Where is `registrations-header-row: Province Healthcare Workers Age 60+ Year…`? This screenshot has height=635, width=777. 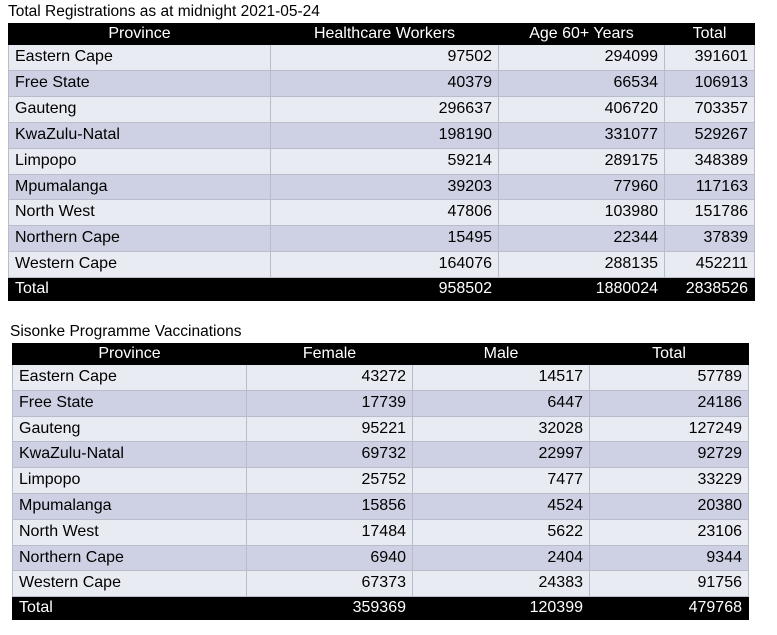 registrations-header-row: Province Healthcare Workers Age 60+ Year… is located at coordinates (381, 34).